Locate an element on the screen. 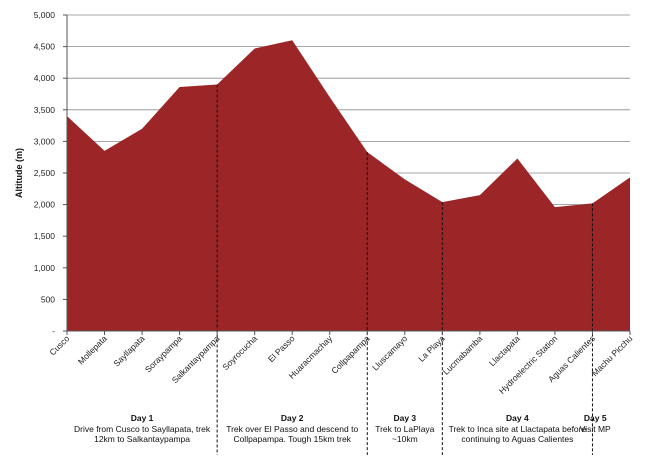 This screenshot has height=460, width=653. x-category-label: Soraypampa is located at coordinates (163, 353).